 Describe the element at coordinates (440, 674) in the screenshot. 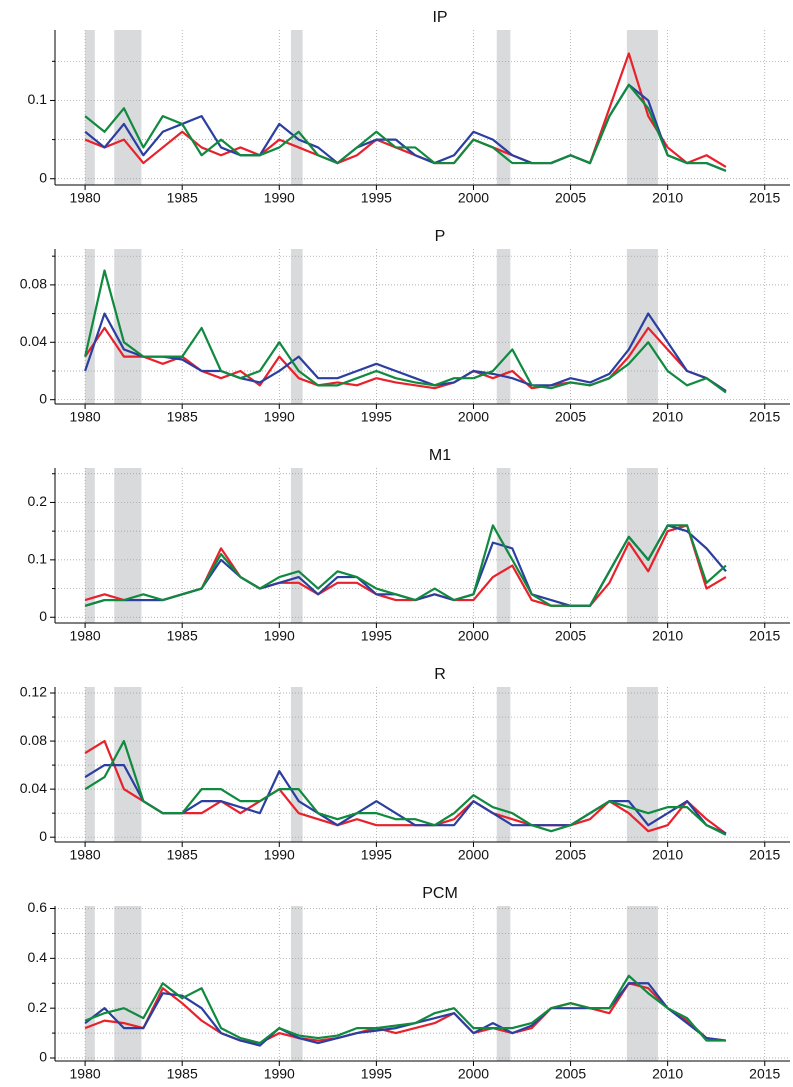

I see `panel-title: R` at that location.